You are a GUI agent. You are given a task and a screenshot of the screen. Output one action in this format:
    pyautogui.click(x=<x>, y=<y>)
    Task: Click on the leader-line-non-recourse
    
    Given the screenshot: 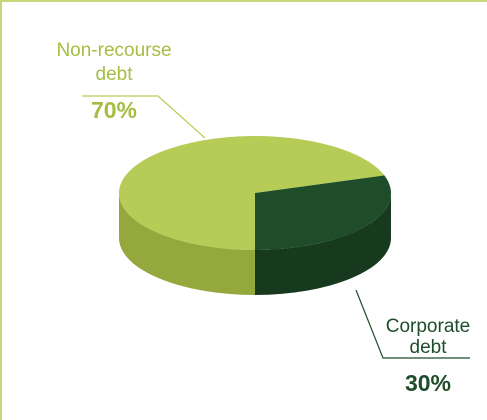 What is the action you would take?
    pyautogui.click(x=144, y=117)
    